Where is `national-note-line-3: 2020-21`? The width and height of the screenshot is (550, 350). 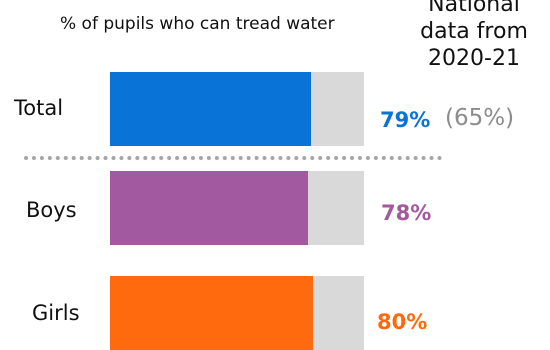
national-note-line-3: 2020-21 is located at coordinates (474, 58).